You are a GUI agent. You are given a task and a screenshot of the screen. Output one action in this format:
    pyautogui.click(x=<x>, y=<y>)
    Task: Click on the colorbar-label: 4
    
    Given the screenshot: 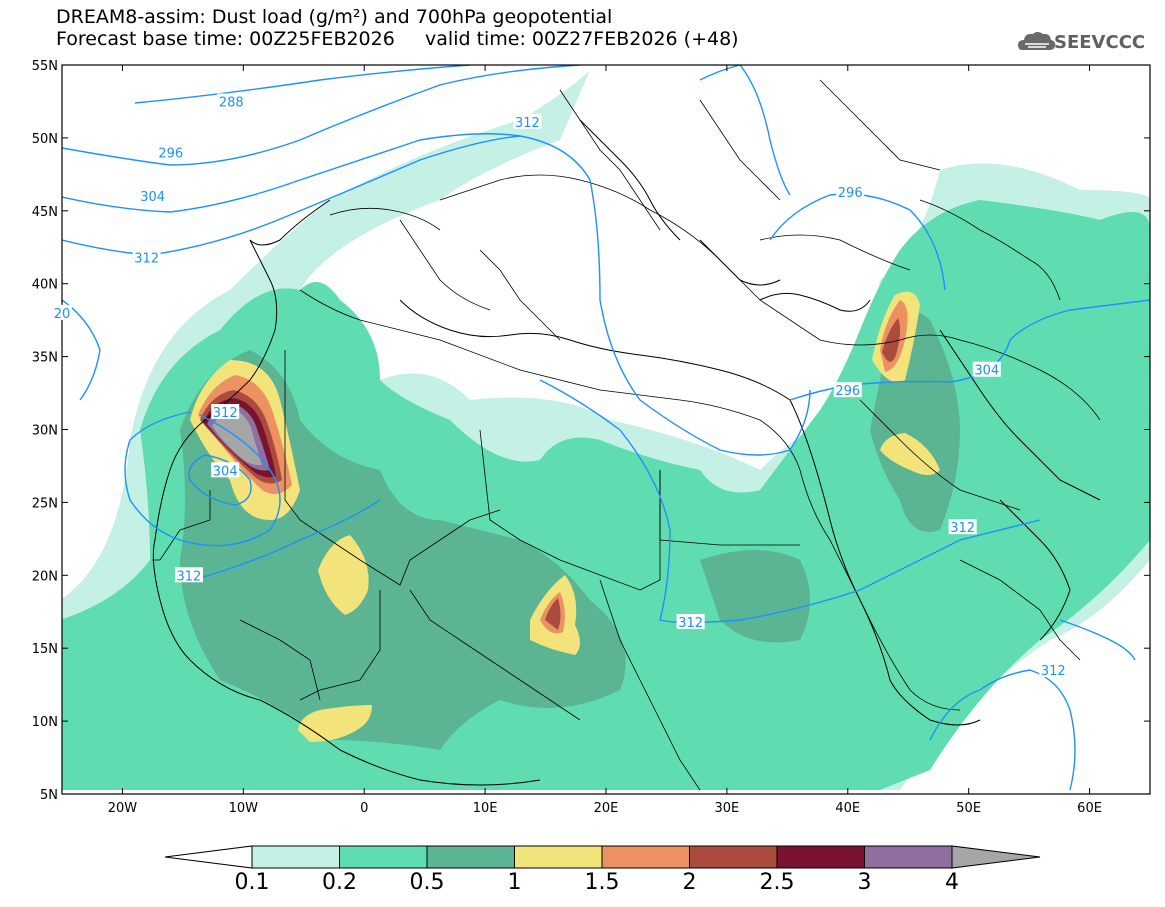 What is the action you would take?
    pyautogui.click(x=952, y=882)
    